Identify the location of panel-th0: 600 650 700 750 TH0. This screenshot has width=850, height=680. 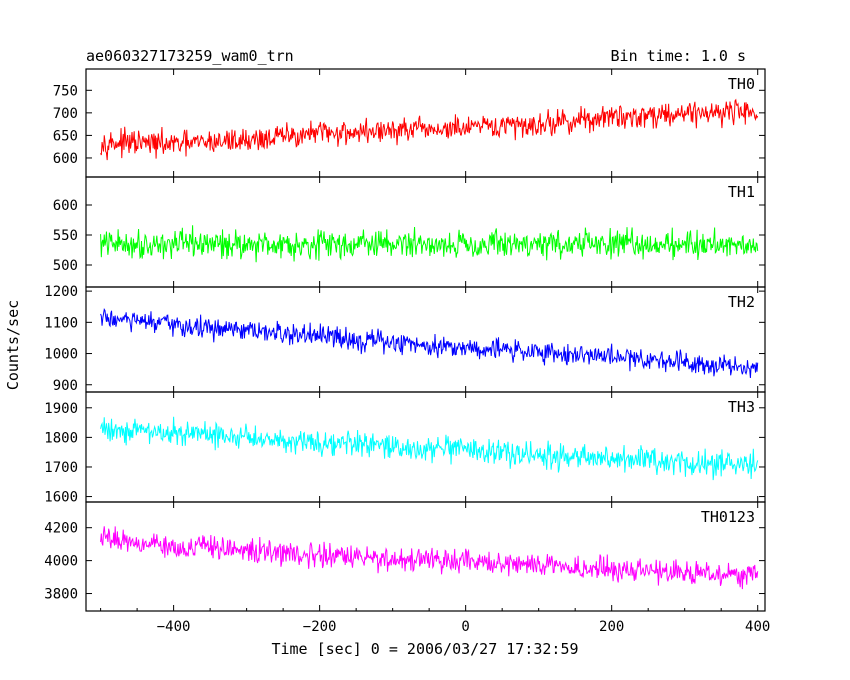
(409, 123).